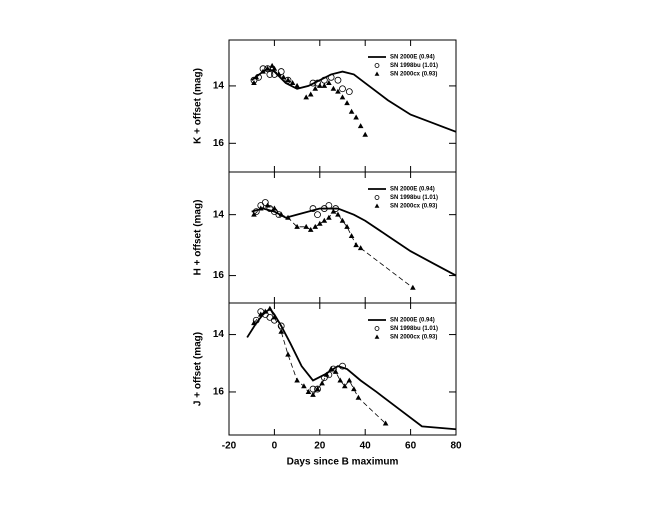 This screenshot has height=505, width=654. Describe the element at coordinates (343, 462) in the screenshot. I see `x-axis-label: Days since B maximum` at that location.